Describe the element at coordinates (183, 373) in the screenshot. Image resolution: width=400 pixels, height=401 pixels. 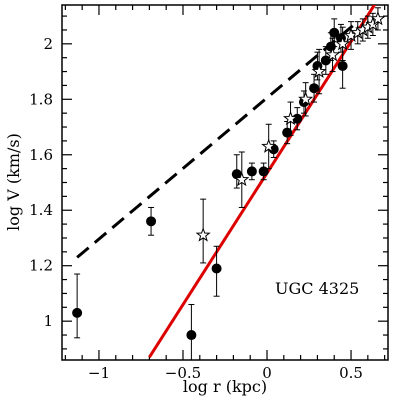
I see `x-tick-label: −0.5` at that location.